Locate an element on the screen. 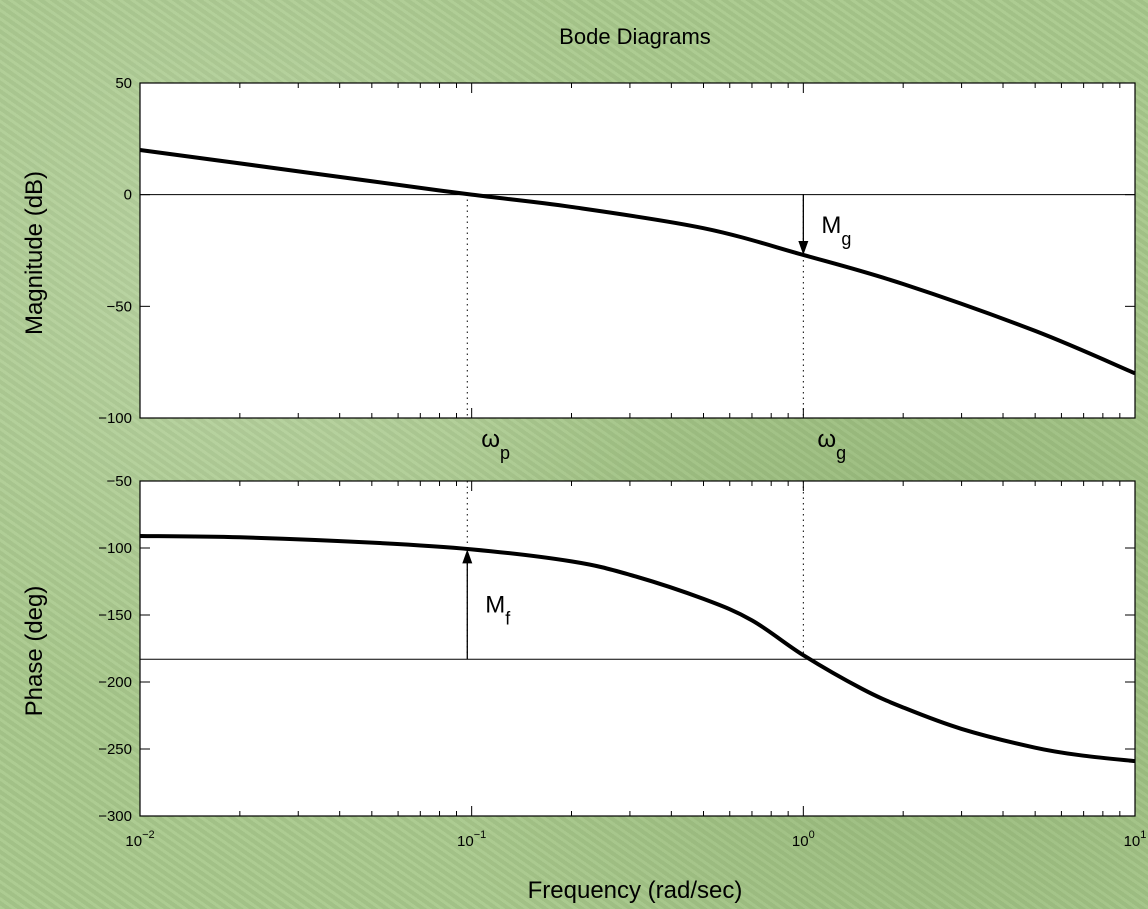  x-tick-exponent: −1 is located at coordinates (480, 835).